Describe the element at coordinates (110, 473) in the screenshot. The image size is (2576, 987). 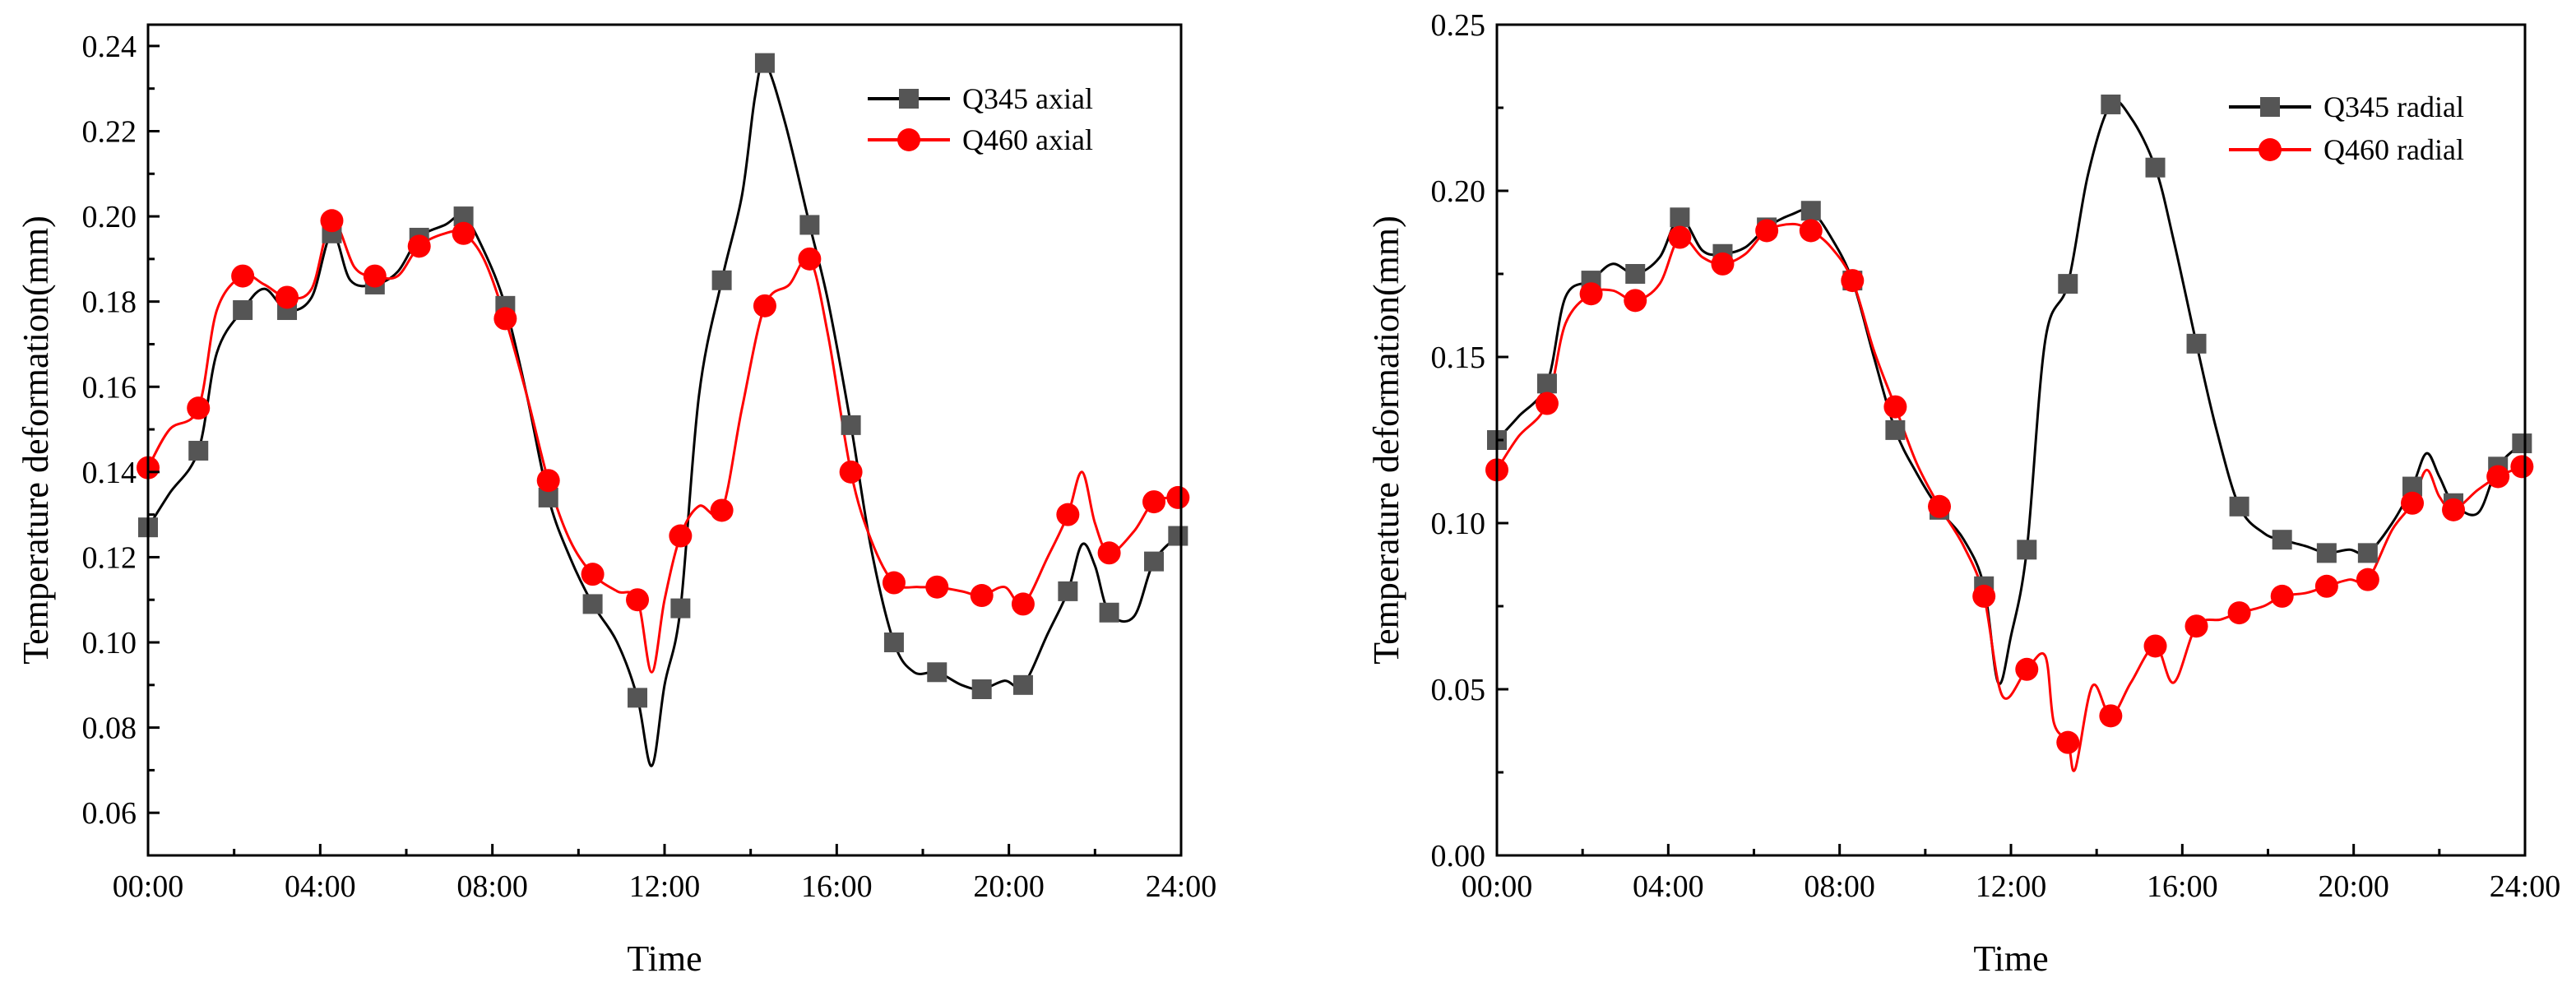
I see `y-tick-label: 0.14` at that location.